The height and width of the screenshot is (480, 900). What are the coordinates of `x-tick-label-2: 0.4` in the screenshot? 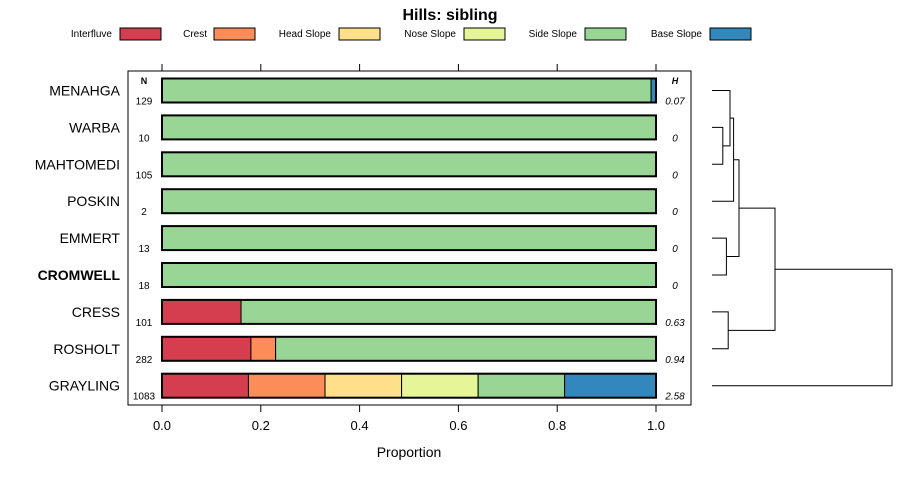 It's located at (360, 425).